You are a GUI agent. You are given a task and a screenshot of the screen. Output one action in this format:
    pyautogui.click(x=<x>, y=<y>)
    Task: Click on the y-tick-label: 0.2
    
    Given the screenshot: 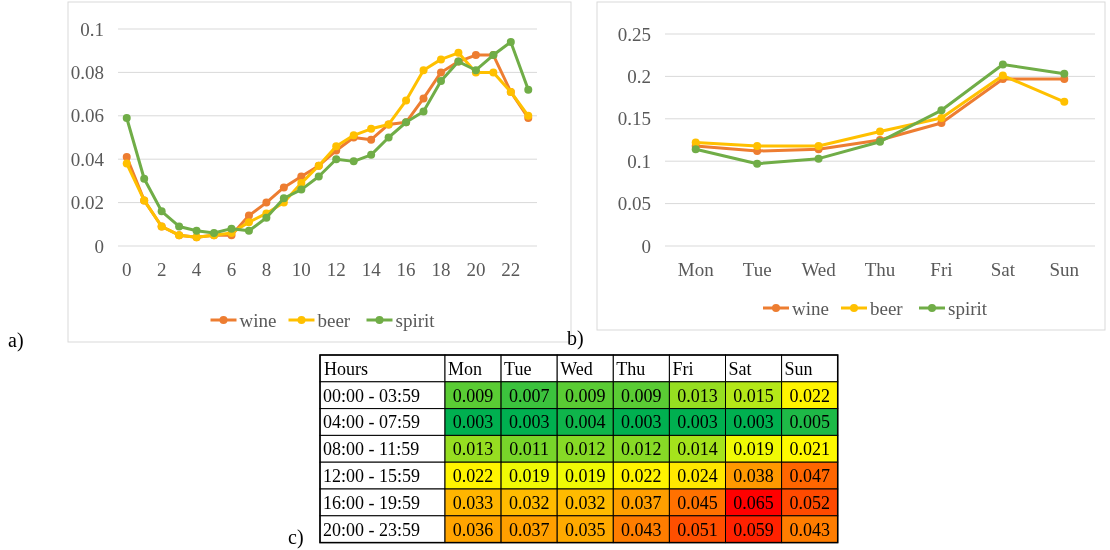 What is the action you would take?
    pyautogui.click(x=639, y=77)
    